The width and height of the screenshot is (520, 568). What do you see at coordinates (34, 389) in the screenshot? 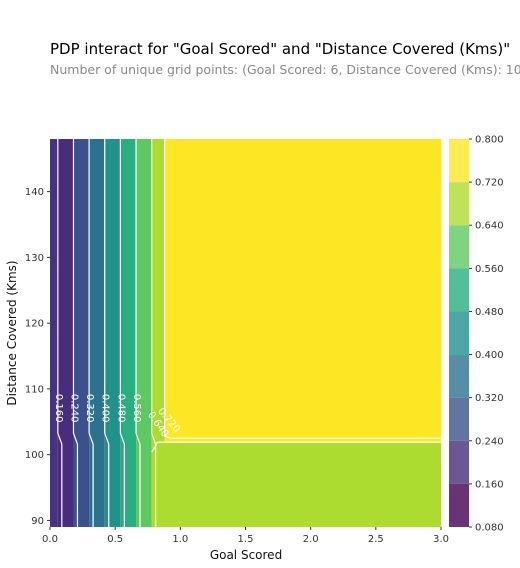
I see `y-tick-label: 110` at bounding box center [34, 389].